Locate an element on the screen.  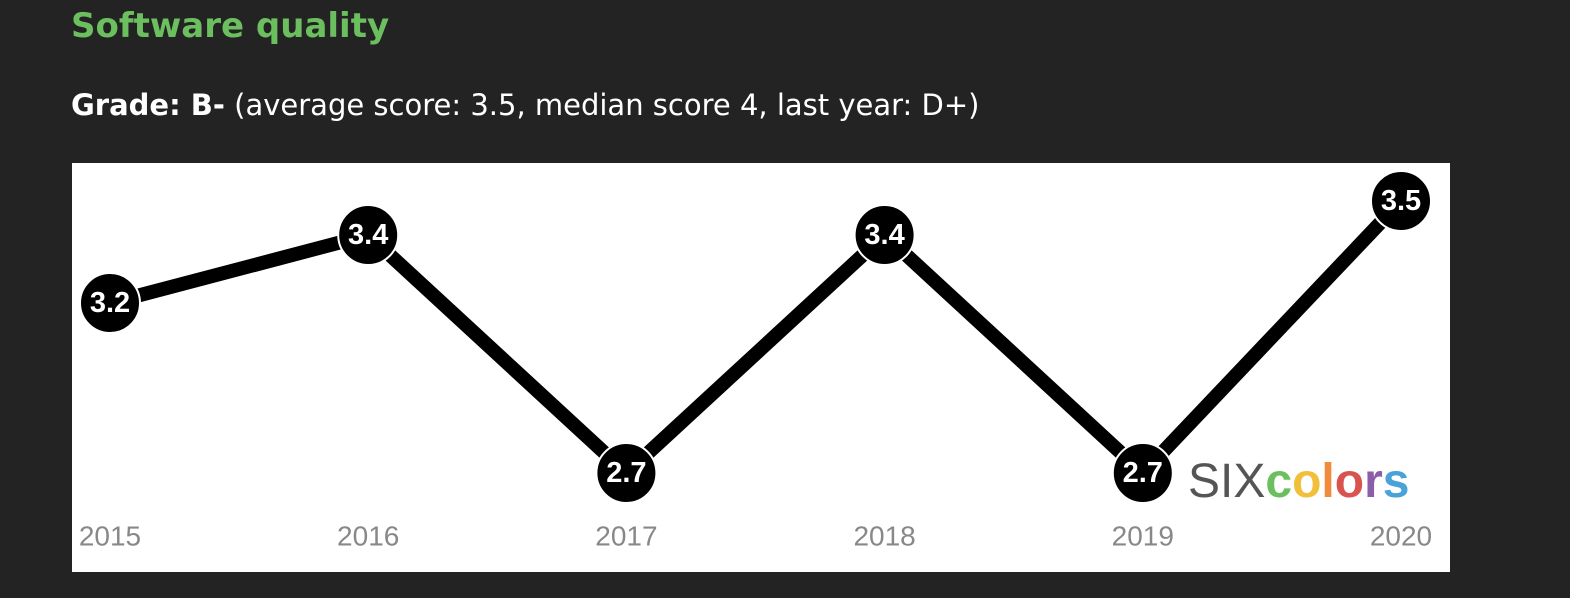
x-tick-label: 2017 is located at coordinates (626, 536).